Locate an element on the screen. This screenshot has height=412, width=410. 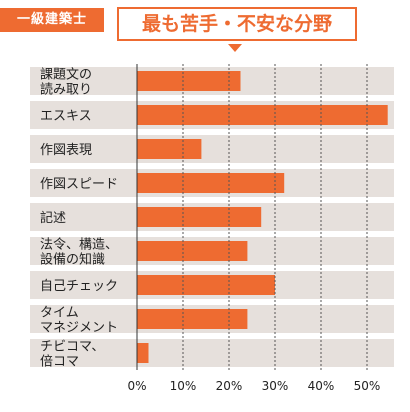
x-tick-label: 40% is located at coordinates (321, 386).